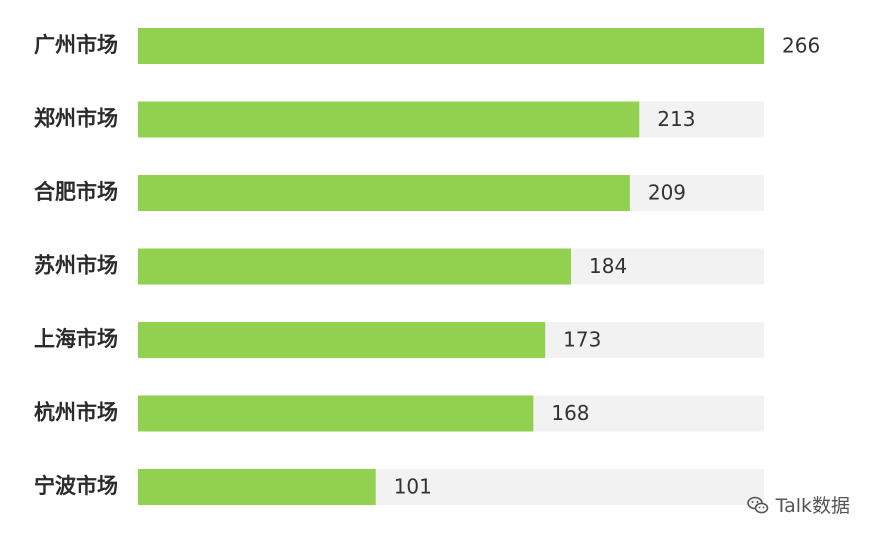 This screenshot has width=872, height=542. What do you see at coordinates (76, 45) in the screenshot?
I see `category-label: 广州市场` at bounding box center [76, 45].